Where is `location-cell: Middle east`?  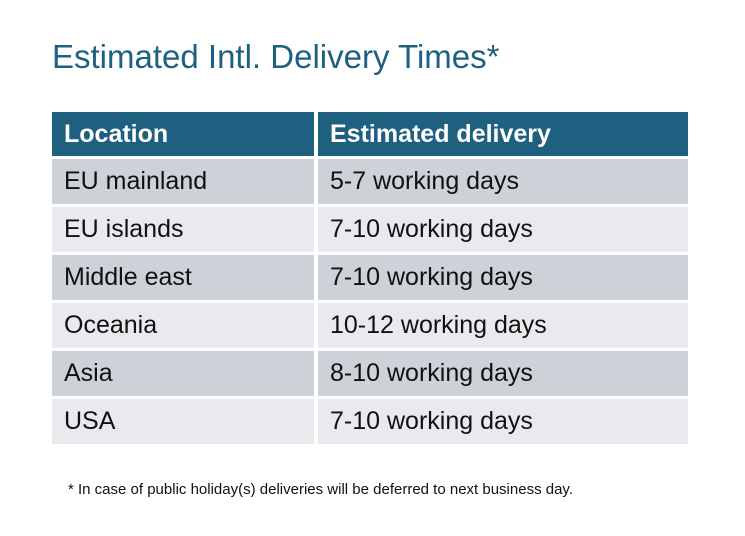
location-cell: Middle east is located at coordinates (183, 277).